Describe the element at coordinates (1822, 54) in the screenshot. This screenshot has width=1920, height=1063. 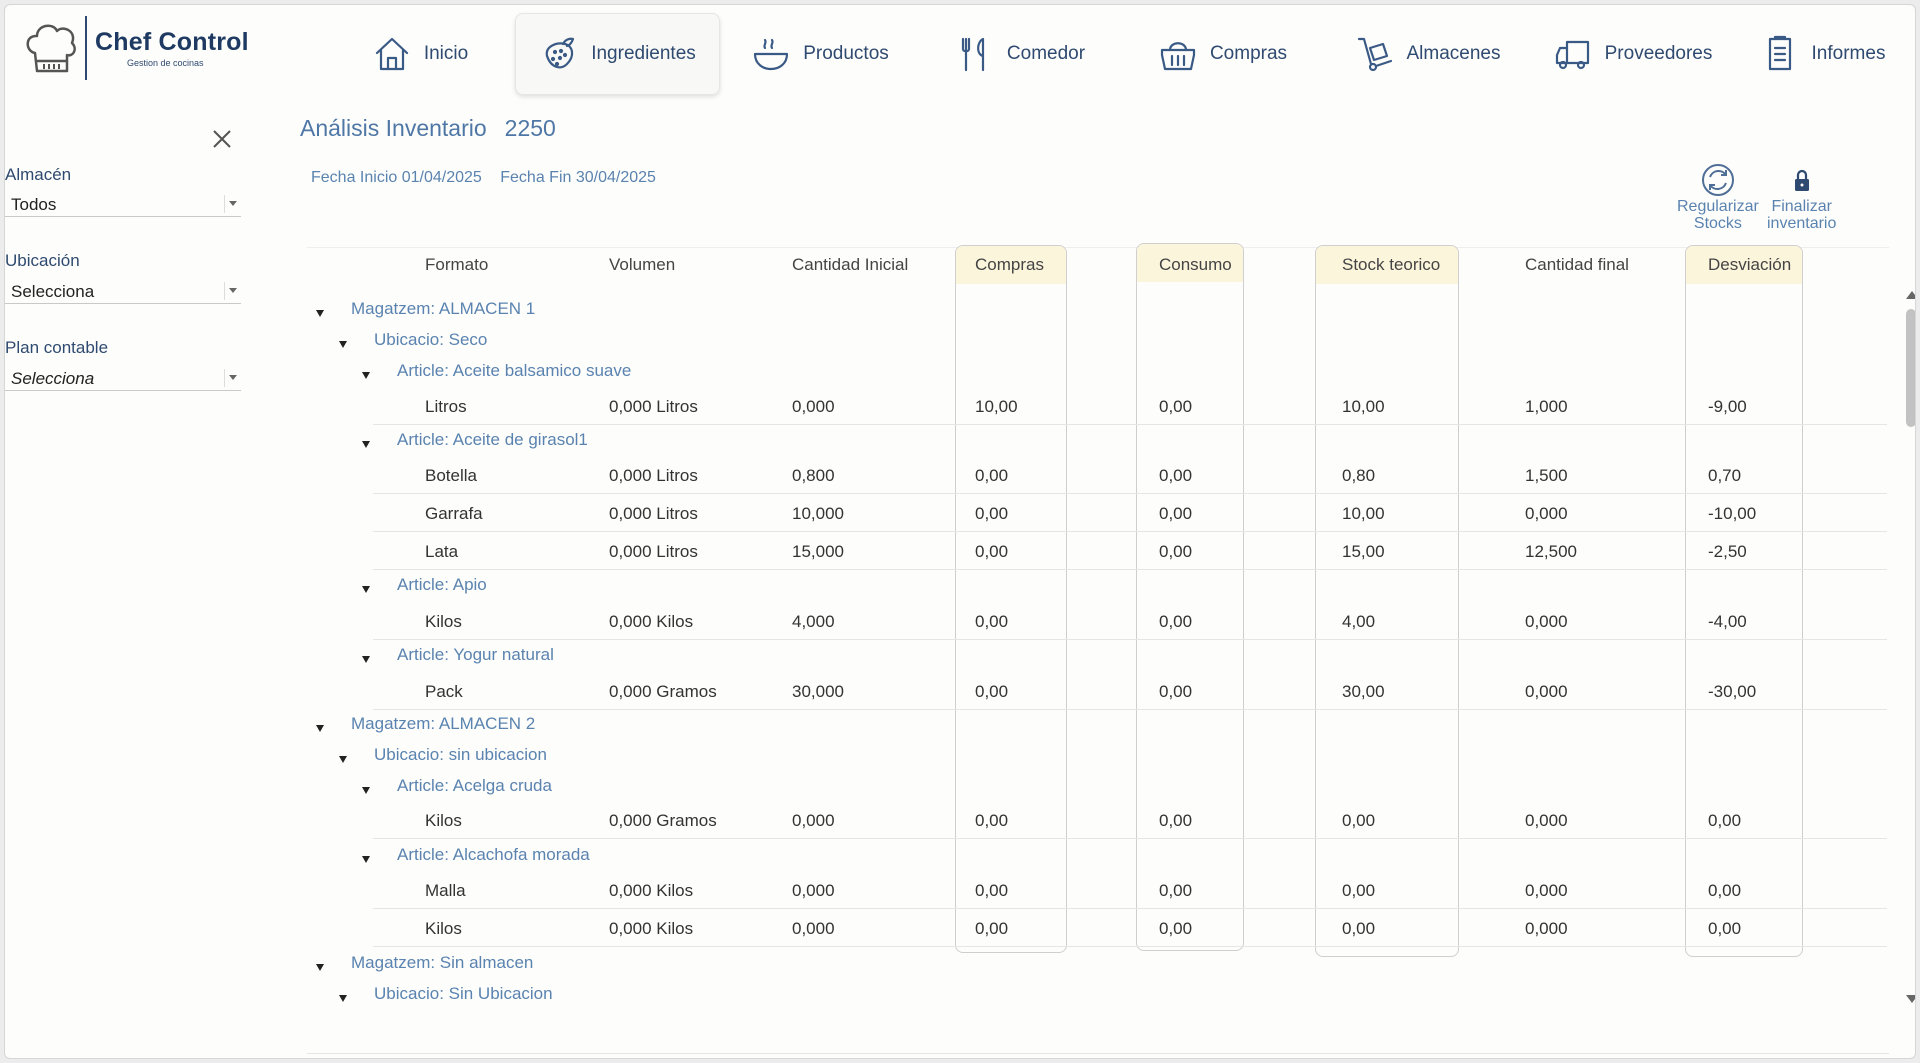
I see `nav-informes: Informes` at that location.